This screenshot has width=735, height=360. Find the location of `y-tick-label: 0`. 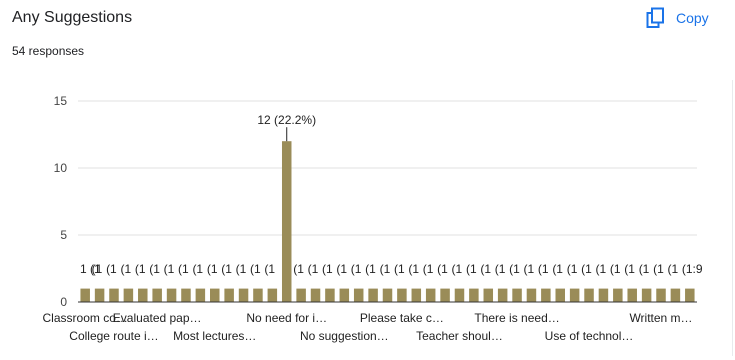

y-tick-label: 0 is located at coordinates (63, 302).